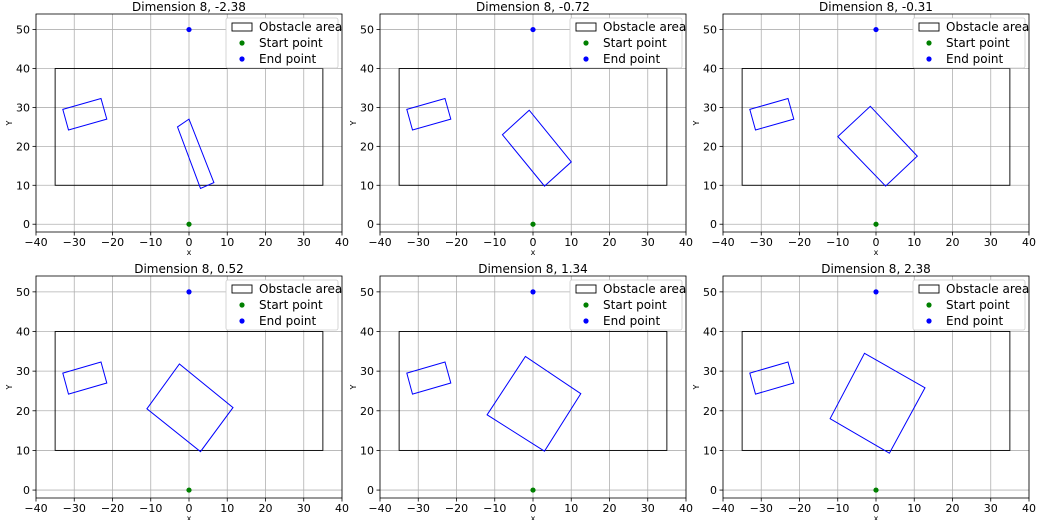  Describe the element at coordinates (189, 269) in the screenshot. I see `chart-title: Dimension 8, 0.52` at that location.